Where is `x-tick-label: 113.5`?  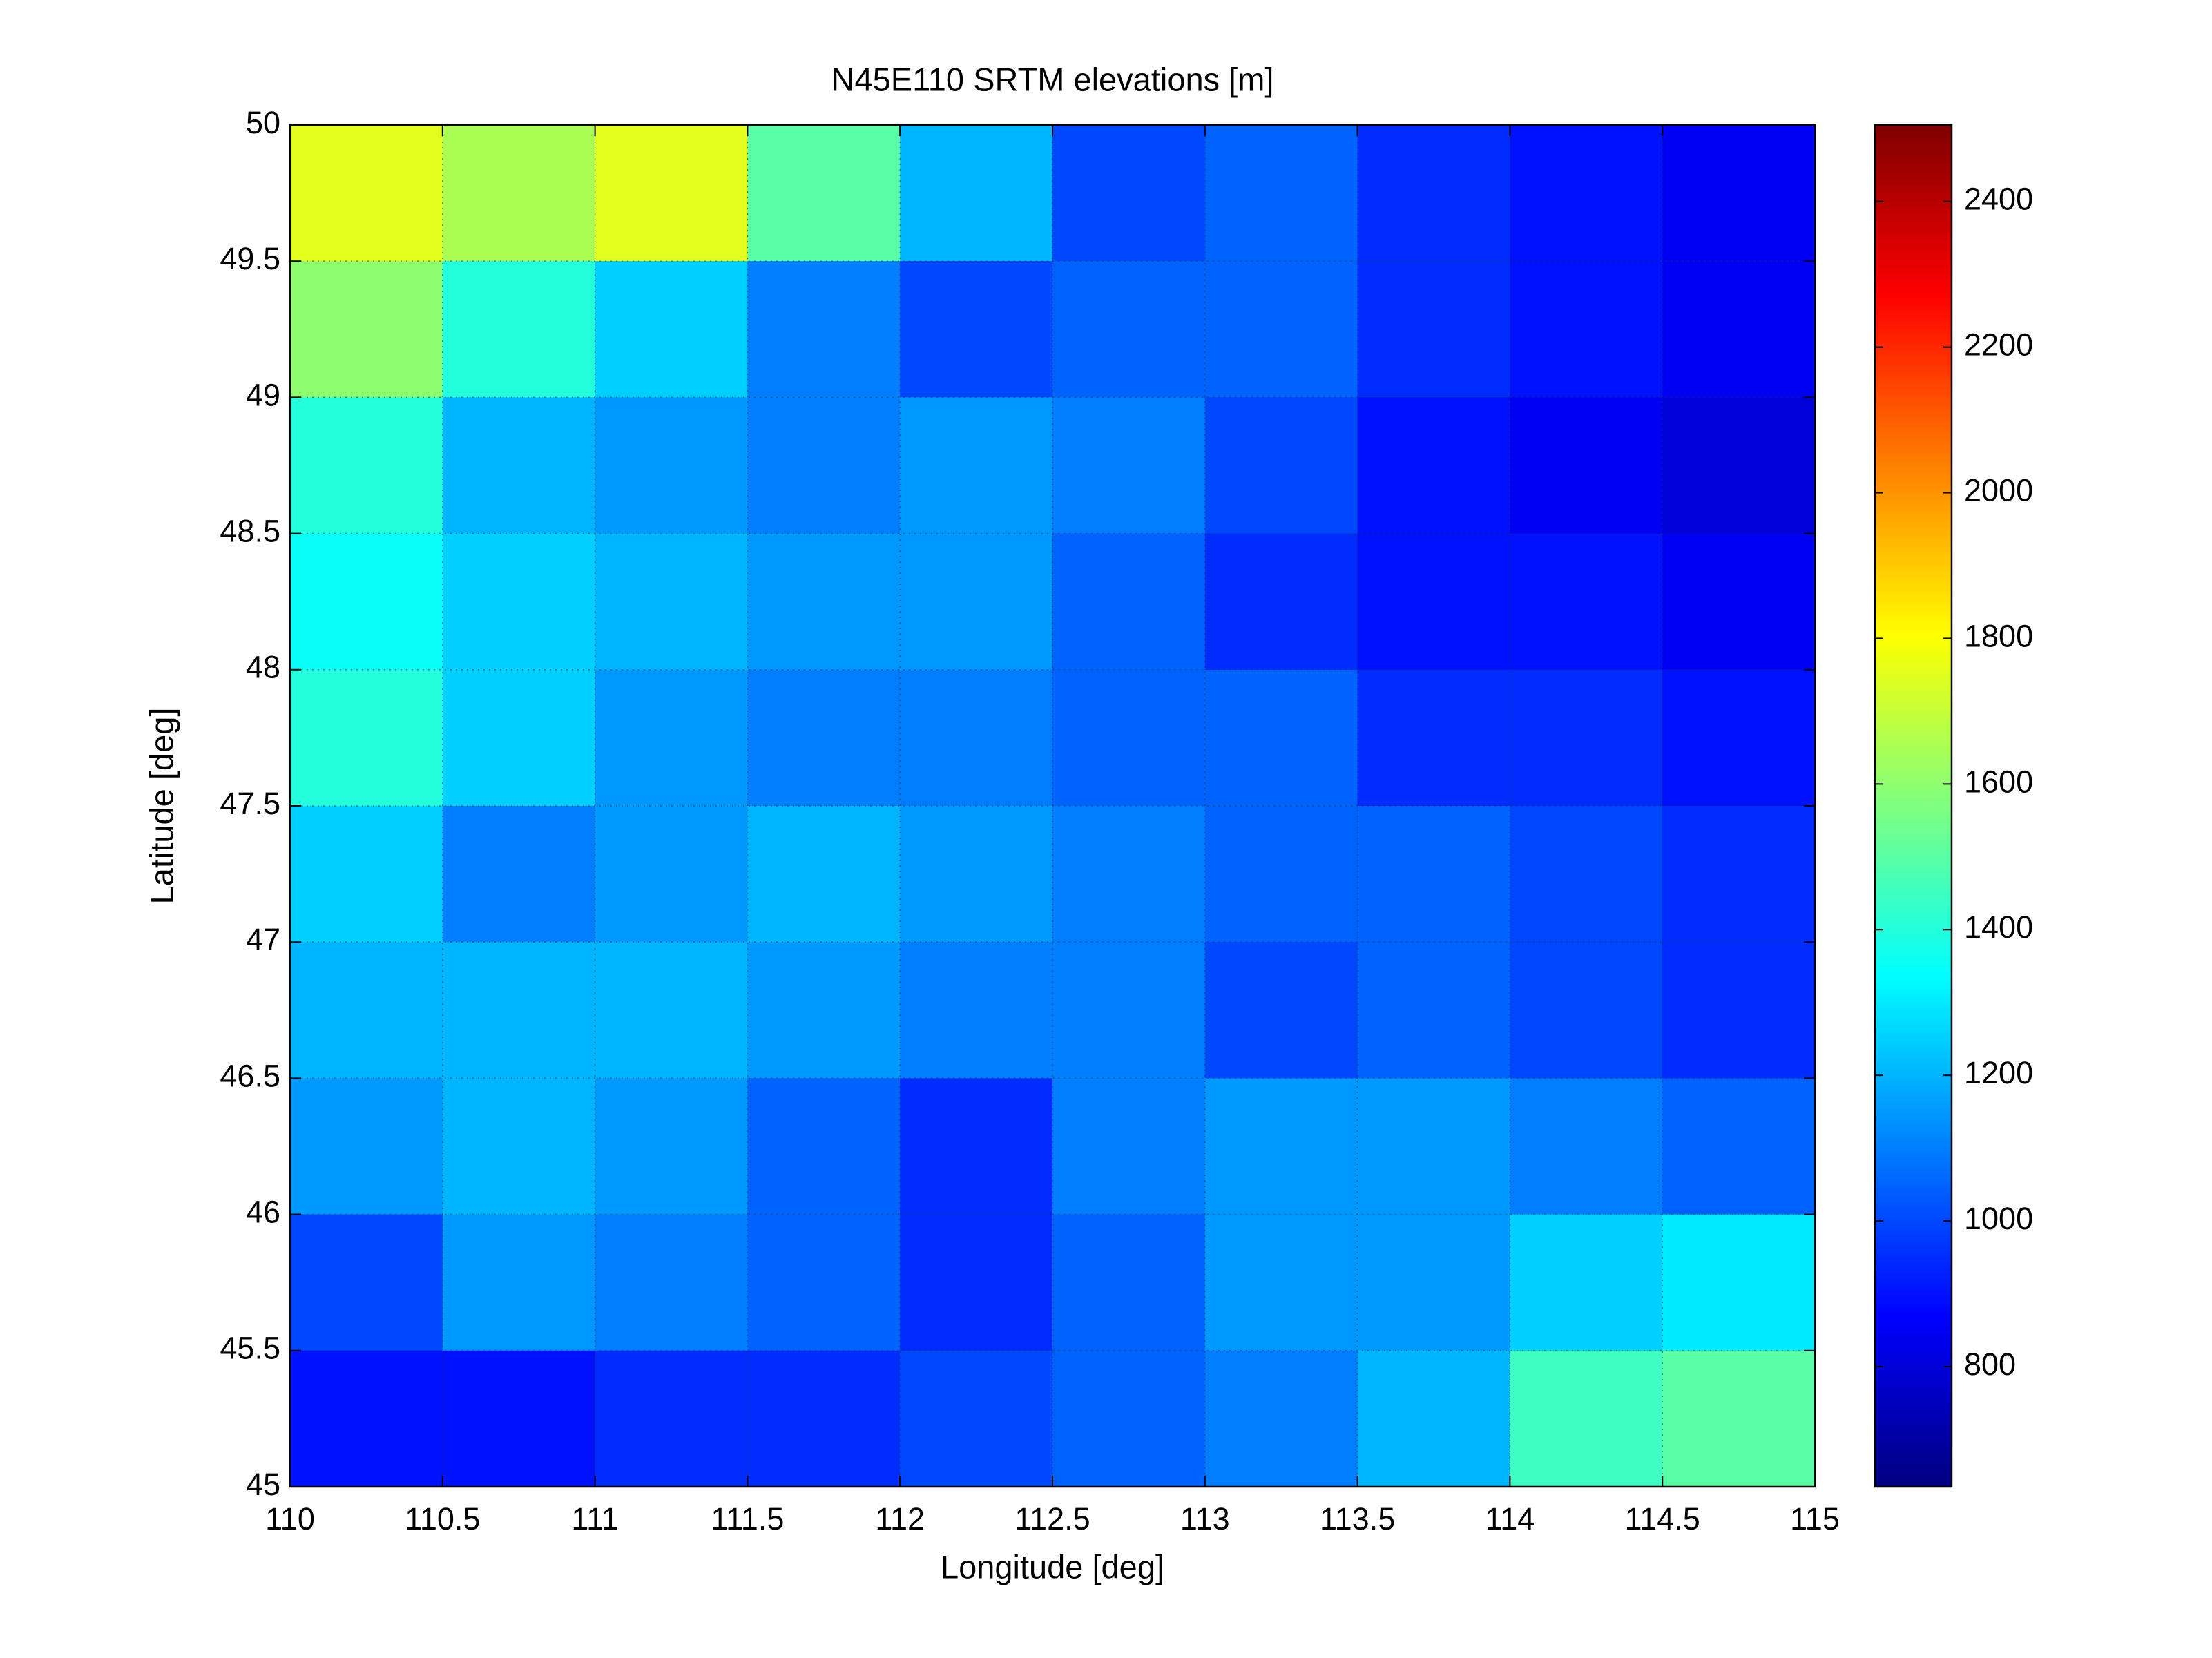 x-tick-label: 113.5 is located at coordinates (1357, 1518).